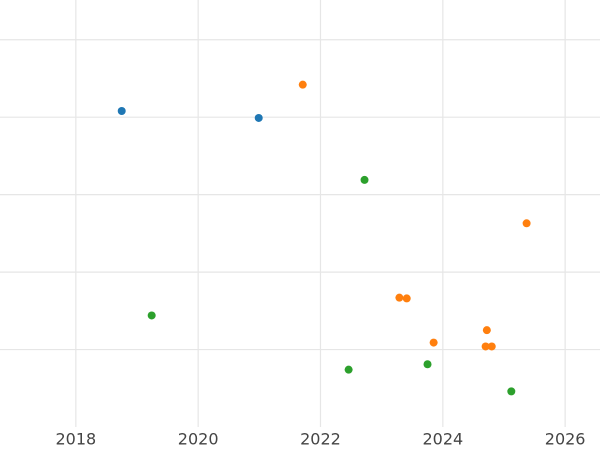  What do you see at coordinates (75, 439) in the screenshot?
I see `x-tick-label: 2018` at bounding box center [75, 439].